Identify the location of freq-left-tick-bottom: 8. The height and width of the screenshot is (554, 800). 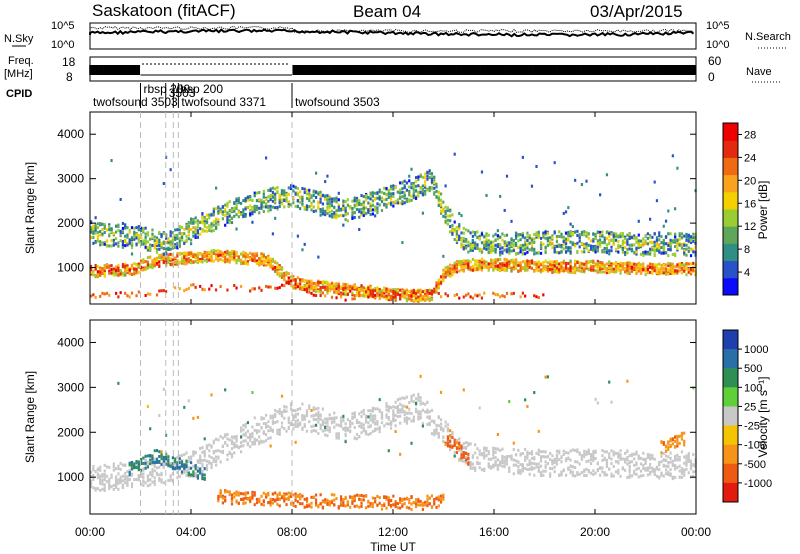
(69, 77).